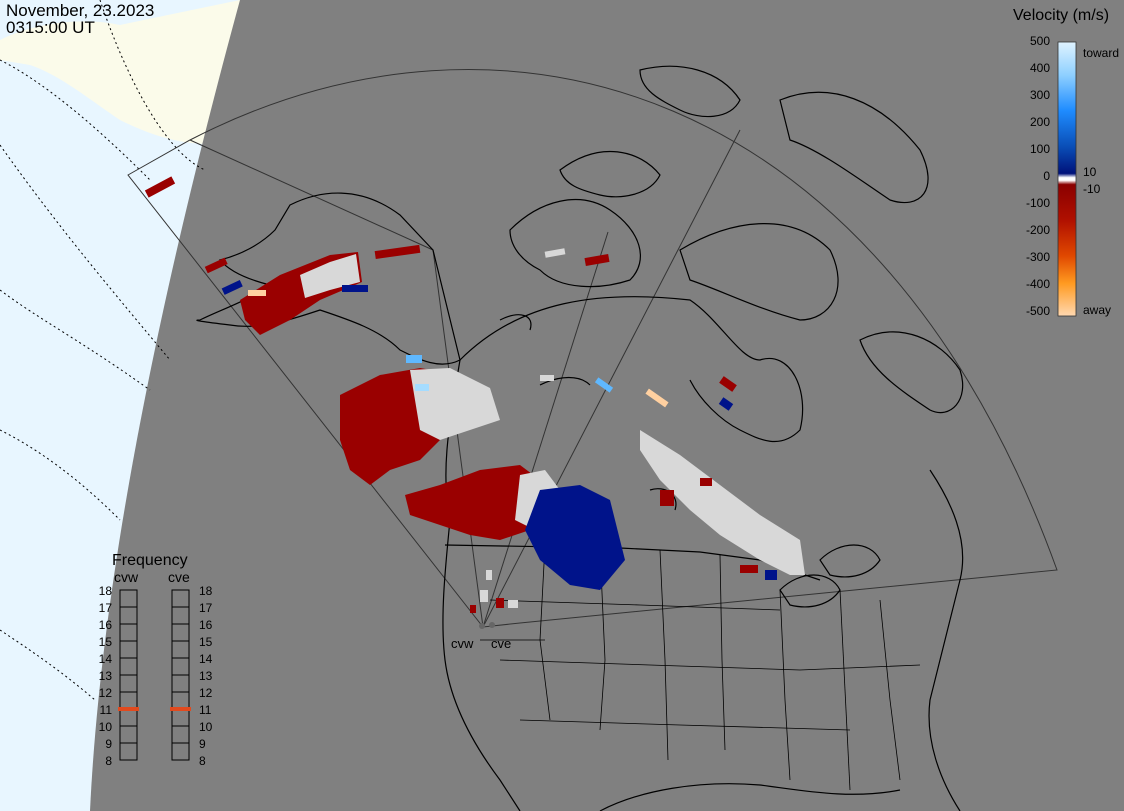 The image size is (1124, 811). I want to click on frequency-level-label-cvw: 15, so click(106, 642).